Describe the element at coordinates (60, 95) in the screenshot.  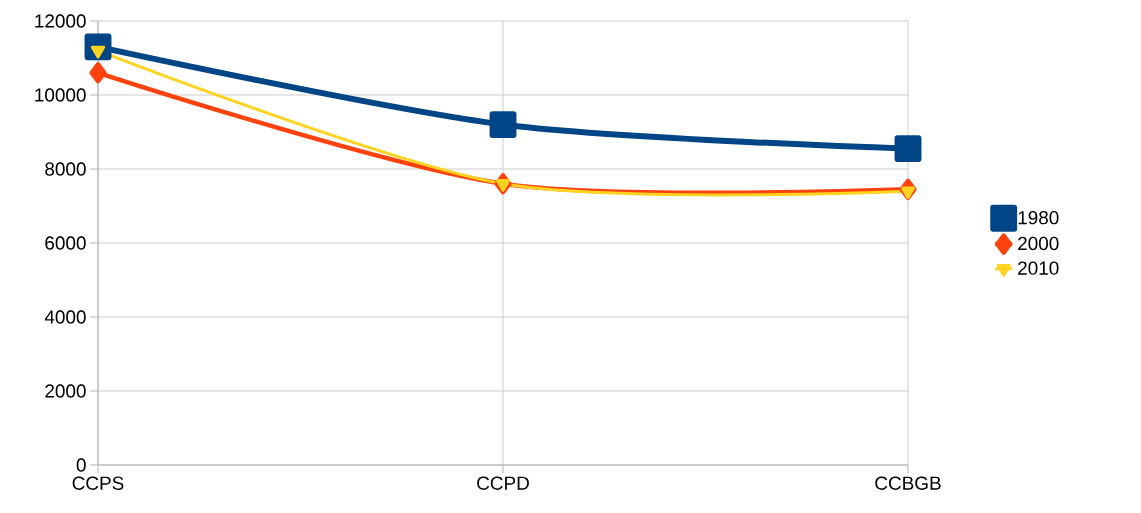
I see `y-tick-label: 10000` at that location.